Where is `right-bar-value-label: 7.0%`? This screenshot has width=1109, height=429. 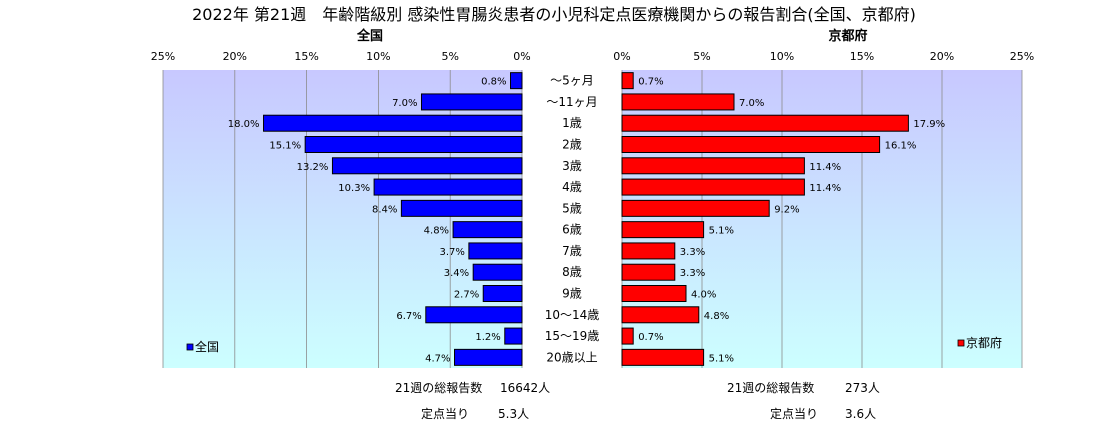
right-bar-value-label: 7.0% is located at coordinates (751, 103).